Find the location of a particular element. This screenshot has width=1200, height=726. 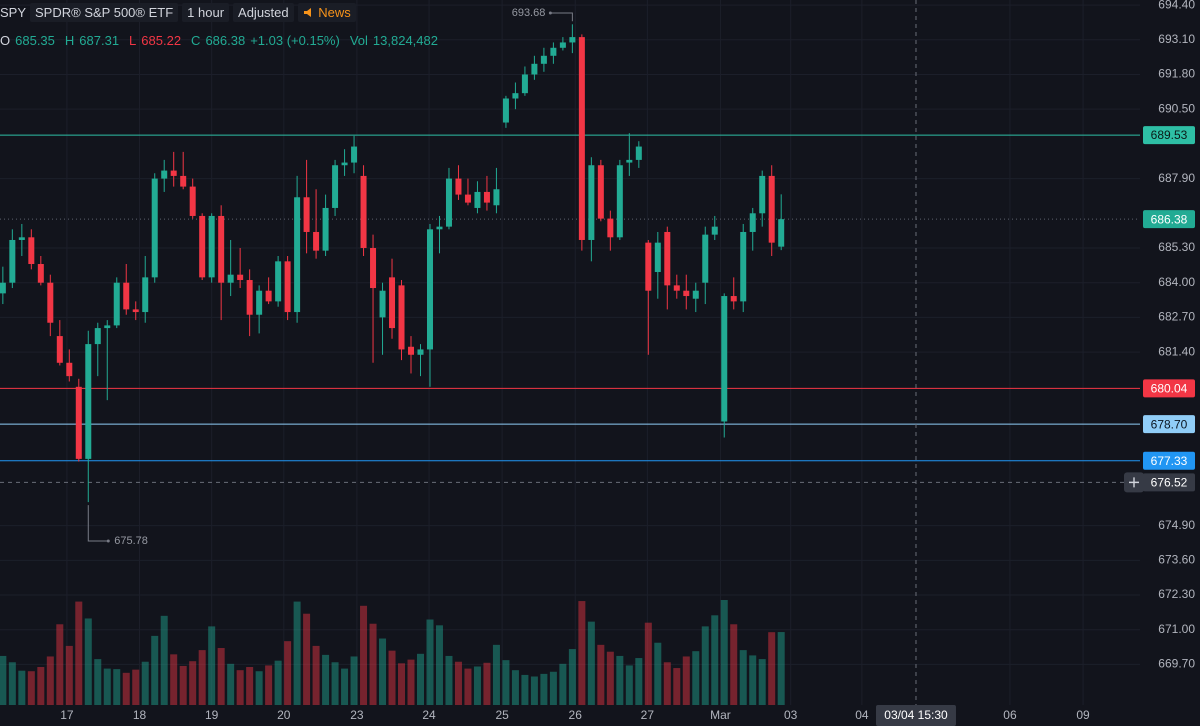

low-label: L is located at coordinates (133, 40).